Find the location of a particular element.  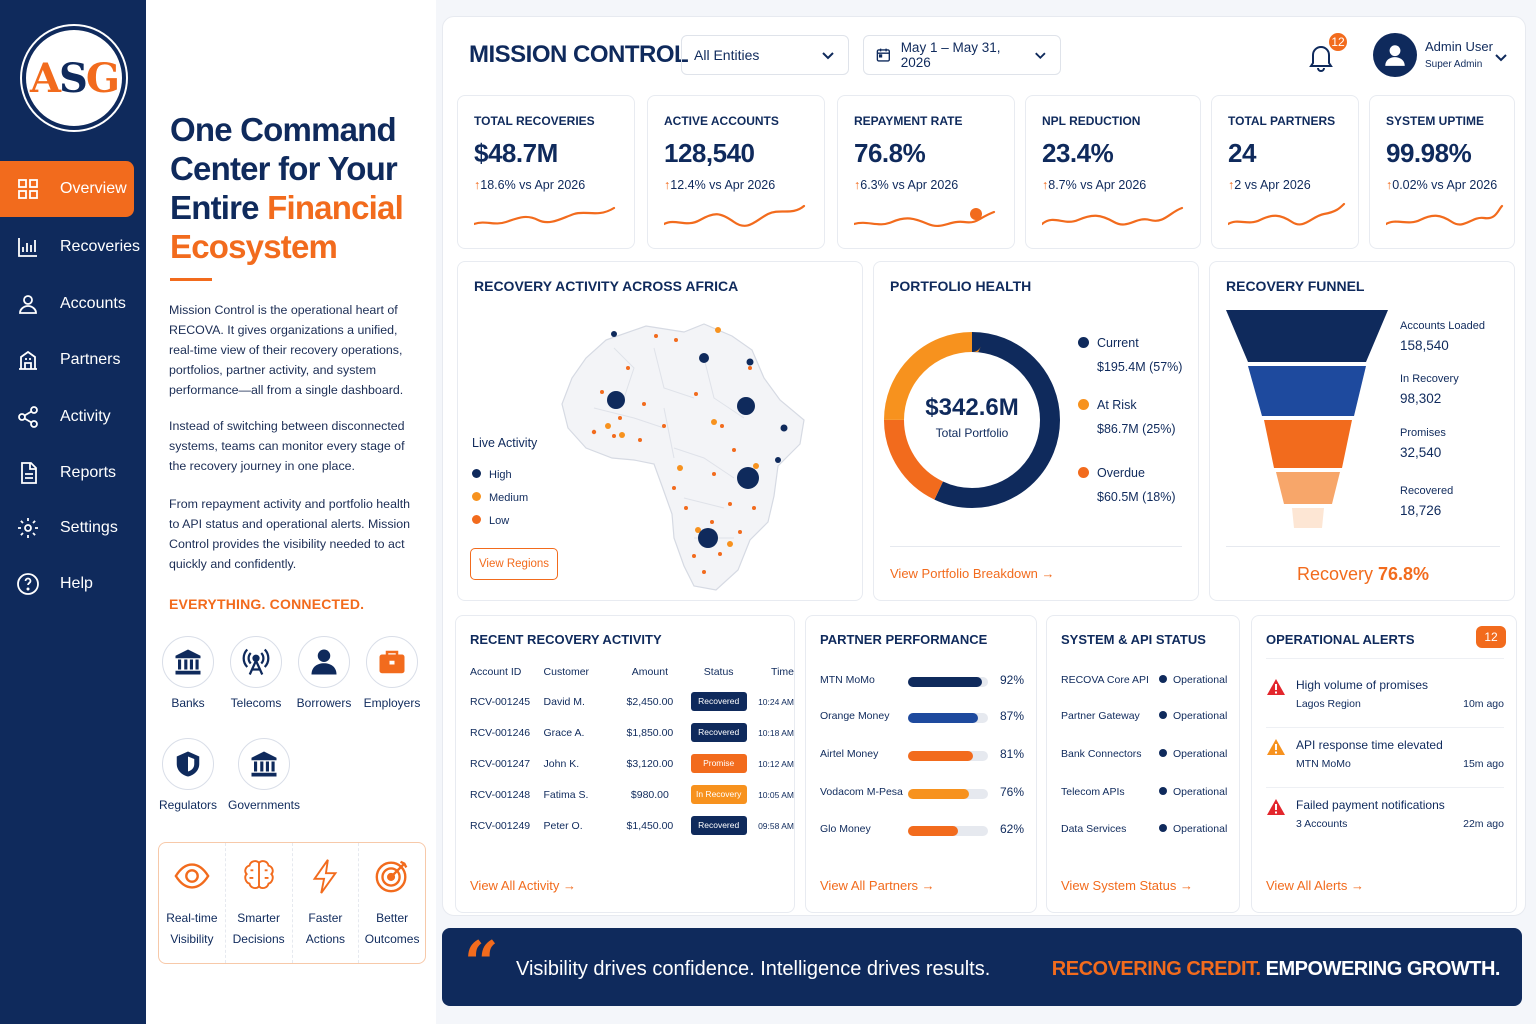

benefit-line2: Outcomes is located at coordinates (392, 939).